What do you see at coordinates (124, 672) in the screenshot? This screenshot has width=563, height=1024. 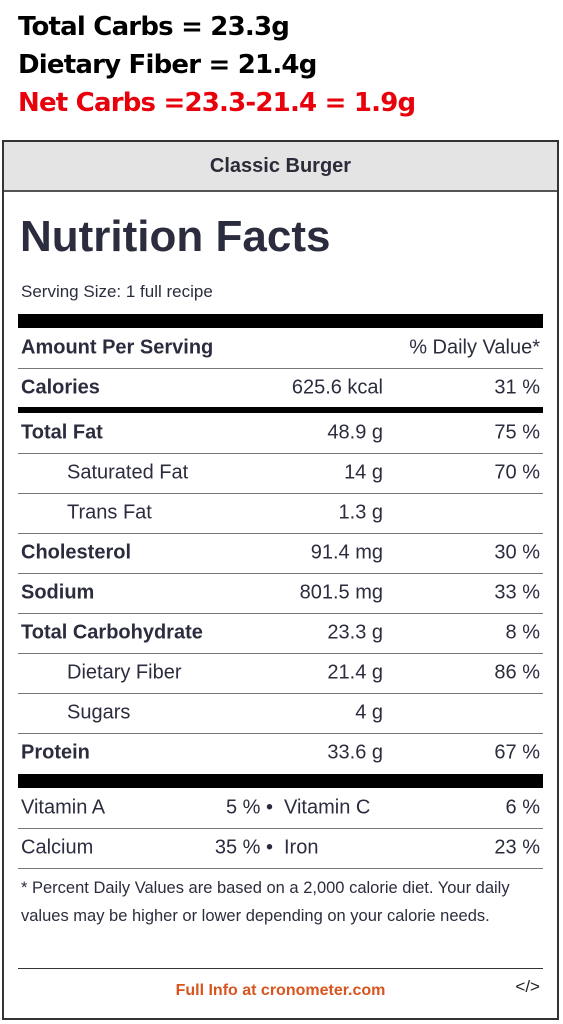 I see `nutrient-label: Dietary Fiber` at bounding box center [124, 672].